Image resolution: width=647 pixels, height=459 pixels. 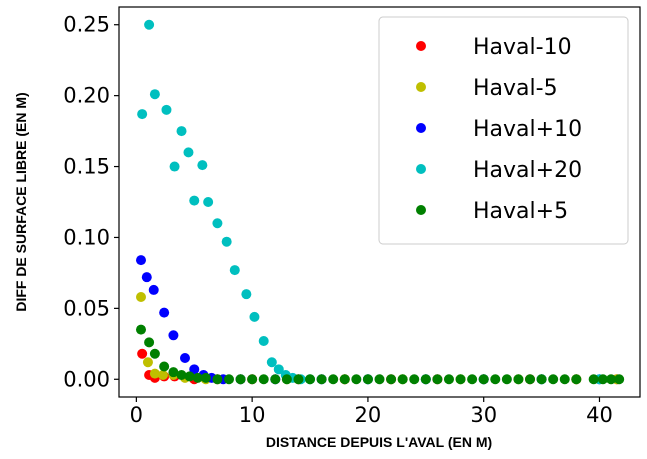 I want to click on x-tick-label: 20, so click(x=368, y=415).